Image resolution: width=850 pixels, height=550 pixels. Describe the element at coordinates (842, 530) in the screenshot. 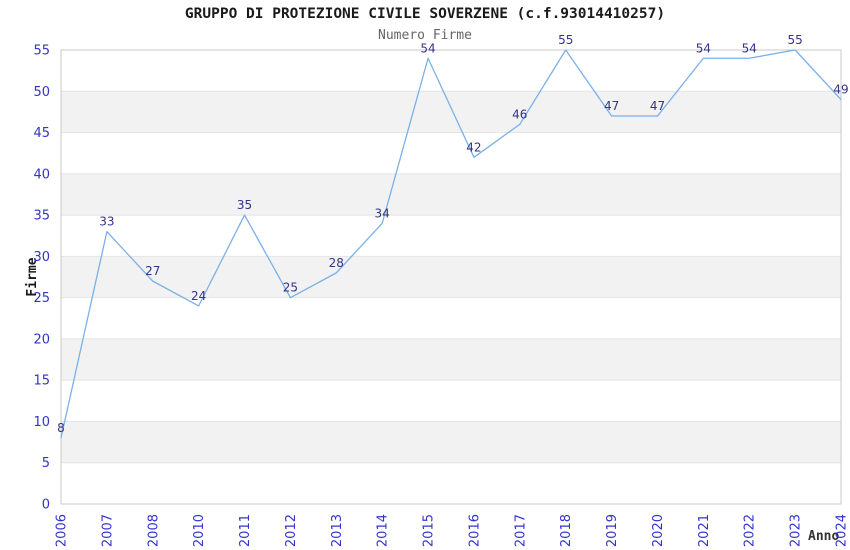

I see `x-tick-label: 2024` at that location.